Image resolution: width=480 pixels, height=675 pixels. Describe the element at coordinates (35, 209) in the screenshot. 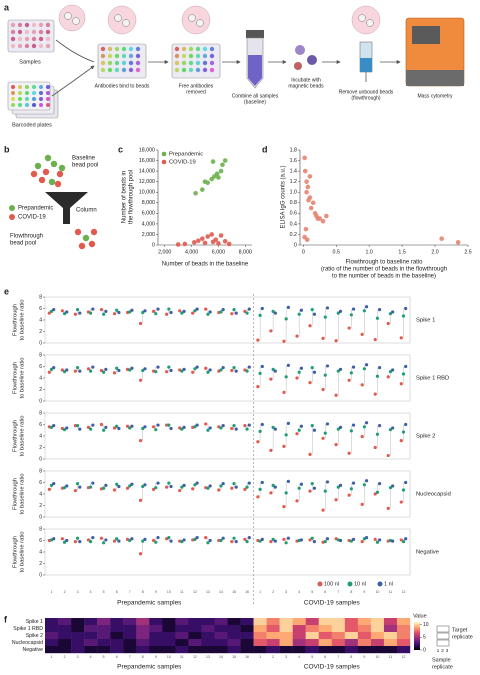

I see `legend-label: Prepandemic` at that location.